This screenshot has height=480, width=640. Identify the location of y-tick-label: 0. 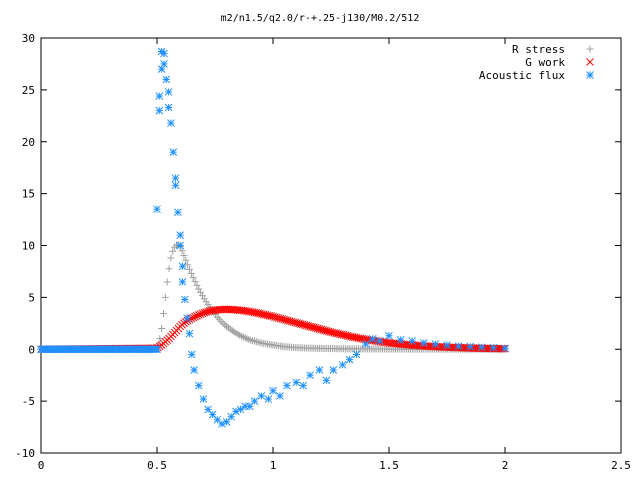
(31, 349).